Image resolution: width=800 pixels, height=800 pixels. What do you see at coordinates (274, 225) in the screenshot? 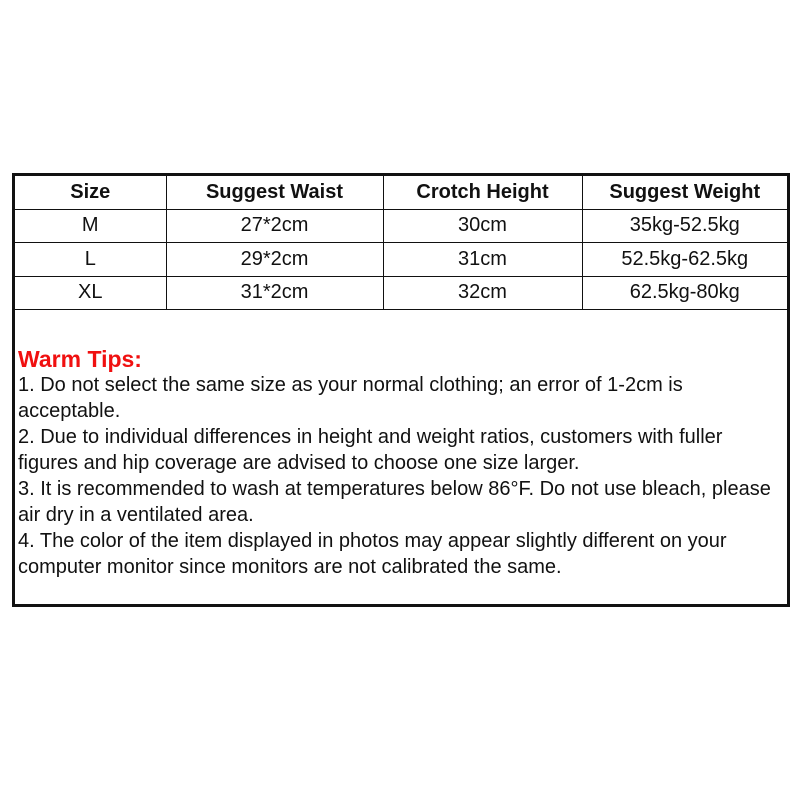
I see `table-cell: 27*2cm` at bounding box center [274, 225].